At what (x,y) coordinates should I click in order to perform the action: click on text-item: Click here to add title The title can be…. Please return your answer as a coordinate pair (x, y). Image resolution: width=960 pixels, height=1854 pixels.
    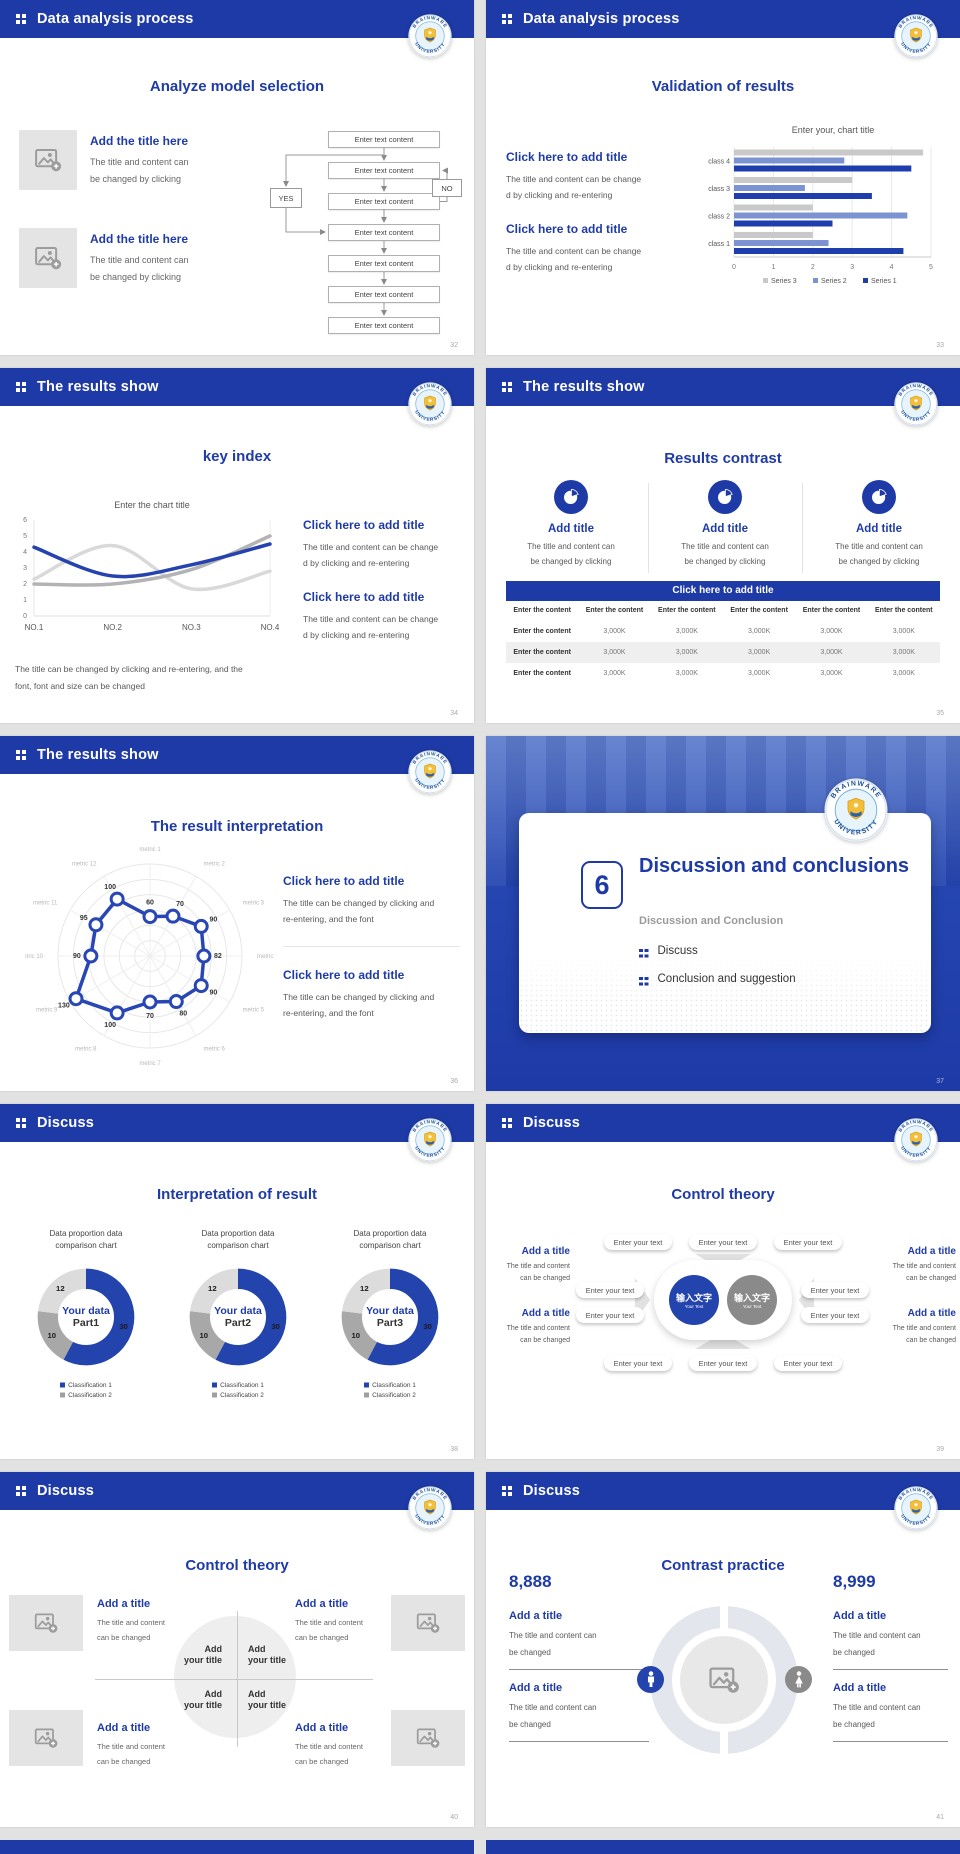
    Looking at the image, I should click on (373, 900).